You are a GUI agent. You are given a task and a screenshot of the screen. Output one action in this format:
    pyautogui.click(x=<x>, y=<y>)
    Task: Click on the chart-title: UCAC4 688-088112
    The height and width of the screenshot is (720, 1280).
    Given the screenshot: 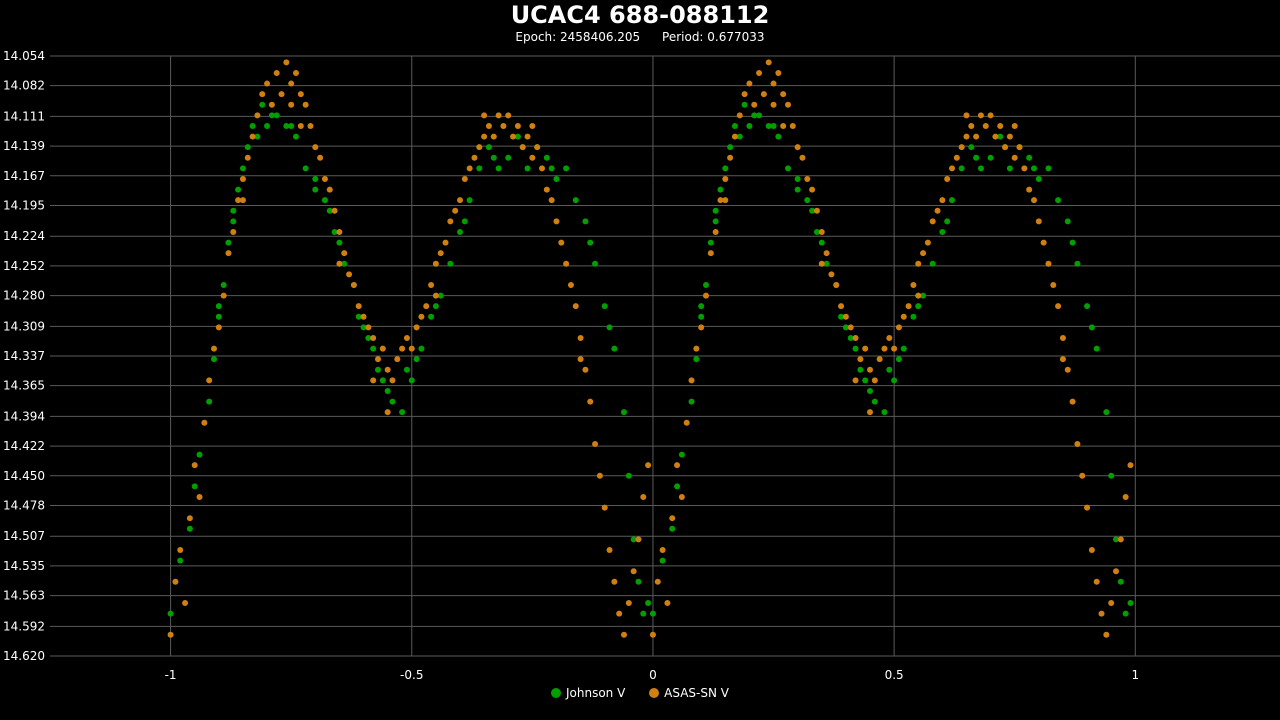 What is the action you would take?
    pyautogui.click(x=640, y=15)
    